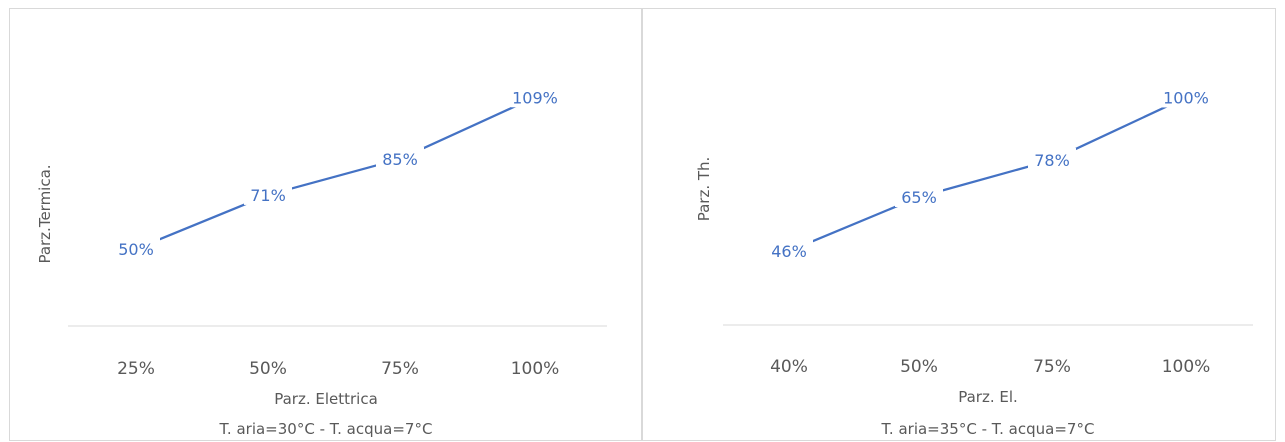 The image size is (1285, 442). What do you see at coordinates (45, 213) in the screenshot?
I see `y-axis-title: Parz.Termica.` at bounding box center [45, 213].